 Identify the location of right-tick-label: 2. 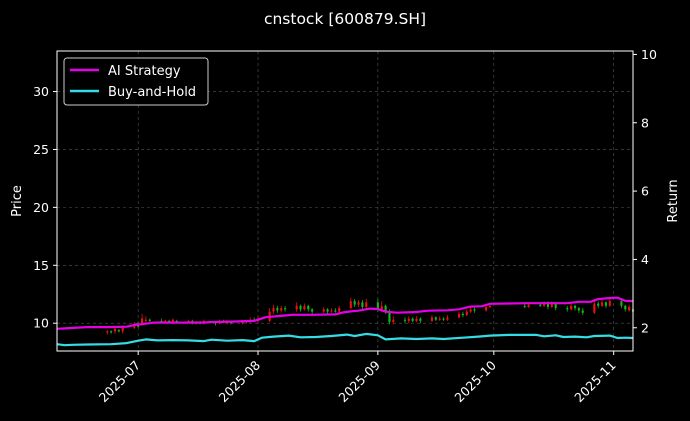
(645, 327).